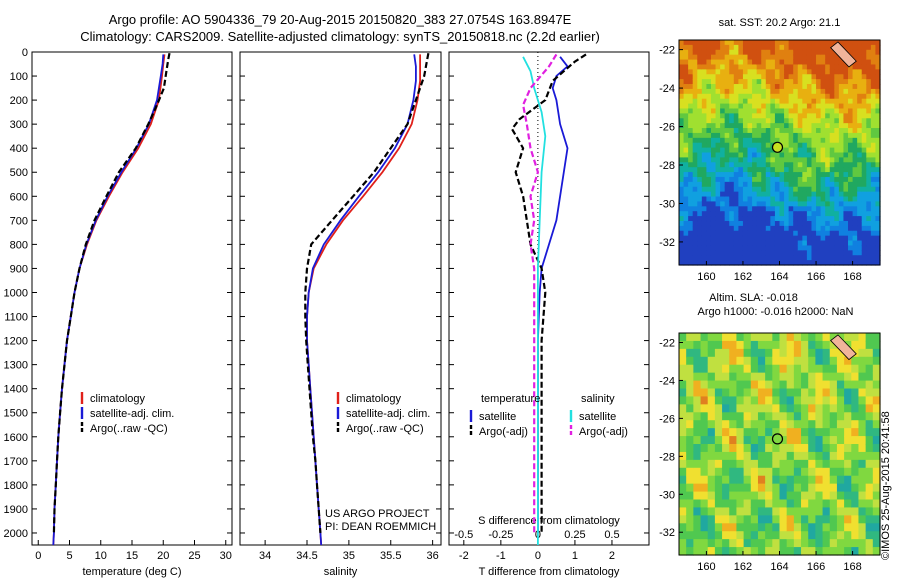 Image resolution: width=900 pixels, height=580 pixels. What do you see at coordinates (118, 399) in the screenshot?
I see `temperature-legend-label: climatology` at bounding box center [118, 399].